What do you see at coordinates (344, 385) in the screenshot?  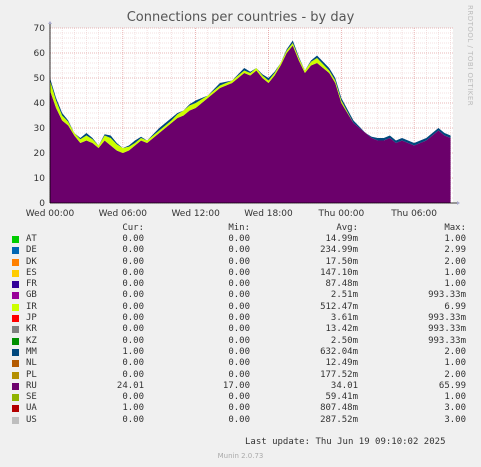 I see `legend-avg: 34.01` at bounding box center [344, 385].